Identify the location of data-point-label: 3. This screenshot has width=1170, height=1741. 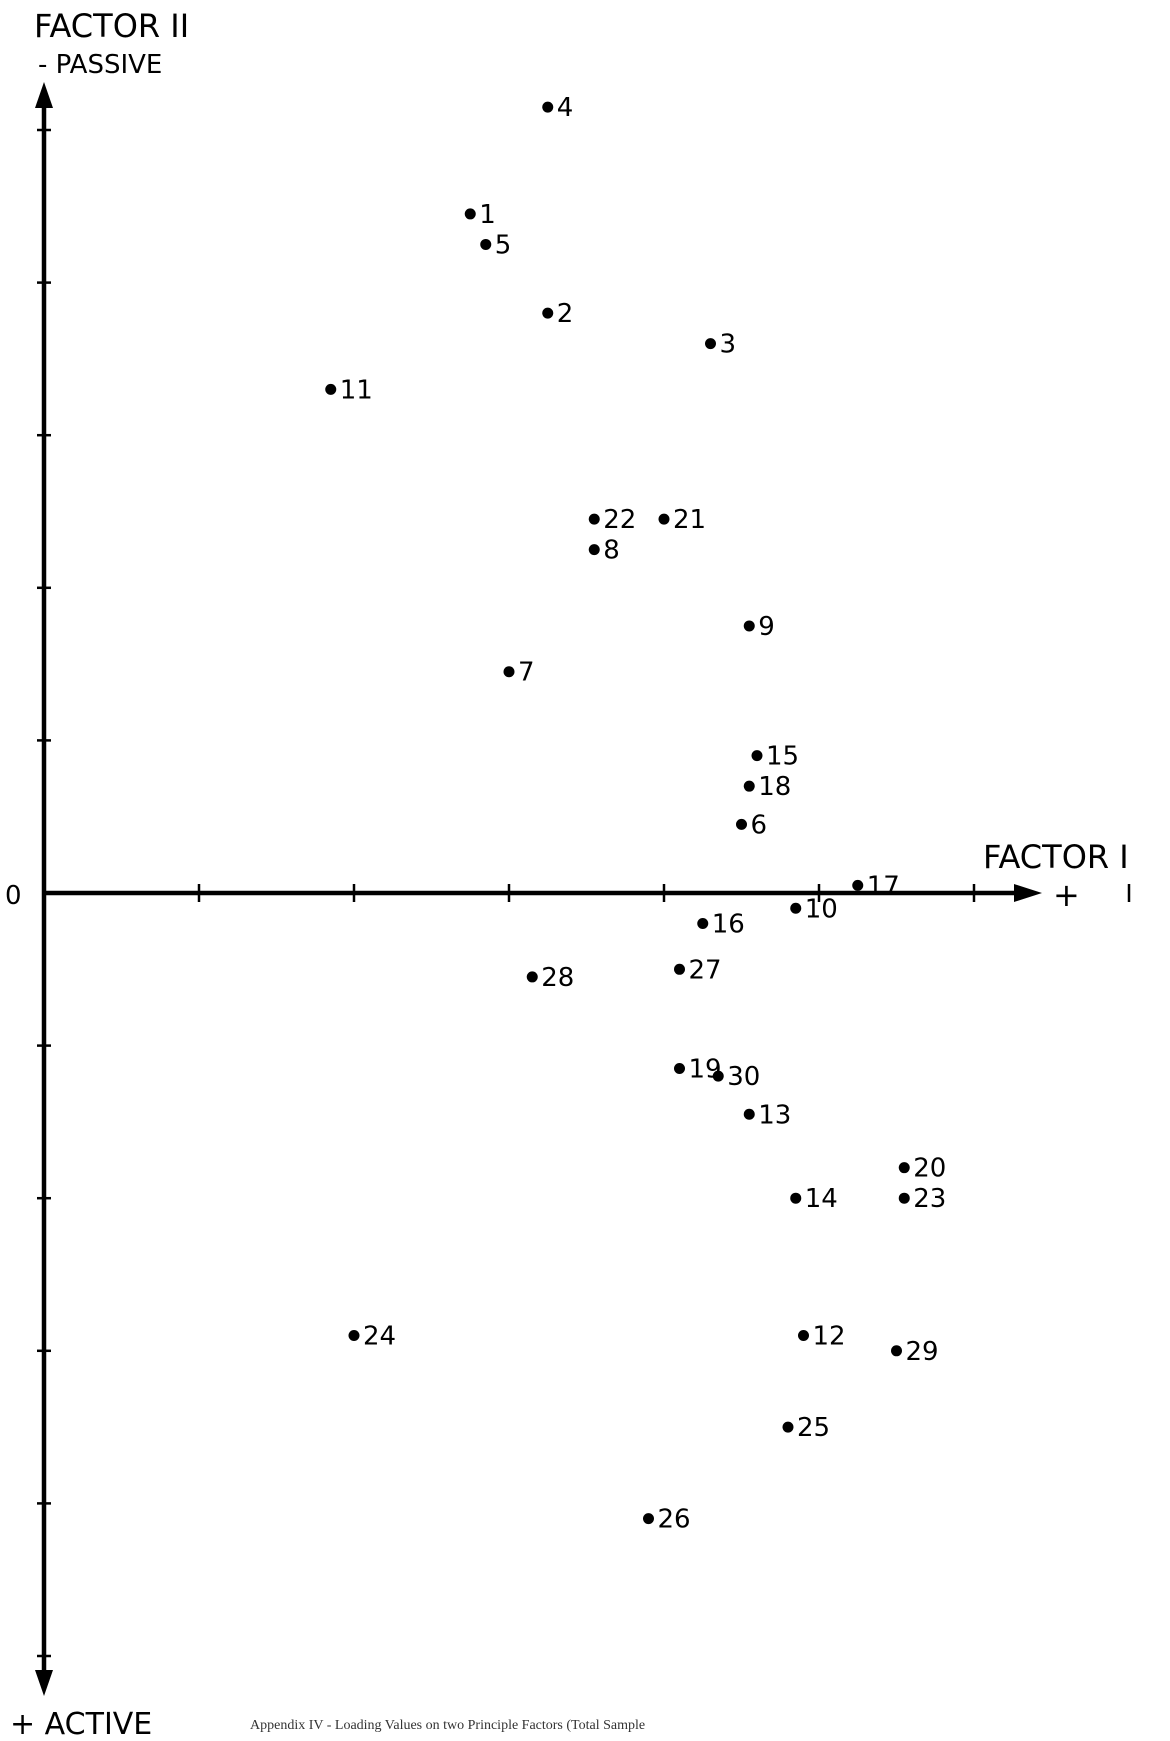
(728, 345).